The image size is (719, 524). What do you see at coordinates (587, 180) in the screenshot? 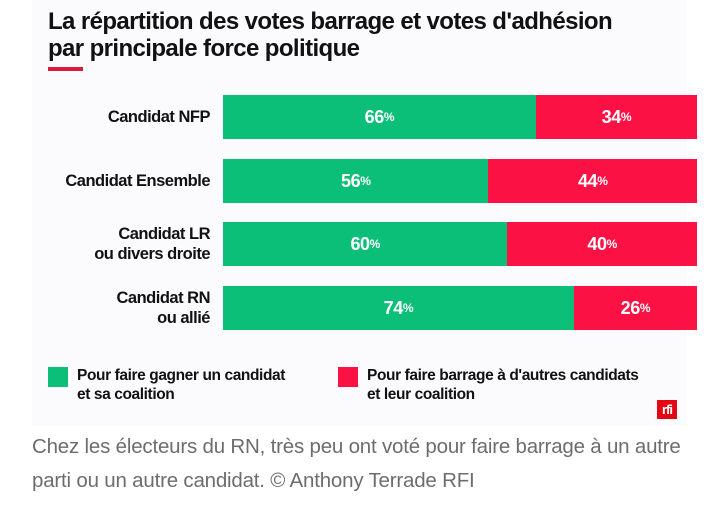
I see `data-label: 44` at bounding box center [587, 180].